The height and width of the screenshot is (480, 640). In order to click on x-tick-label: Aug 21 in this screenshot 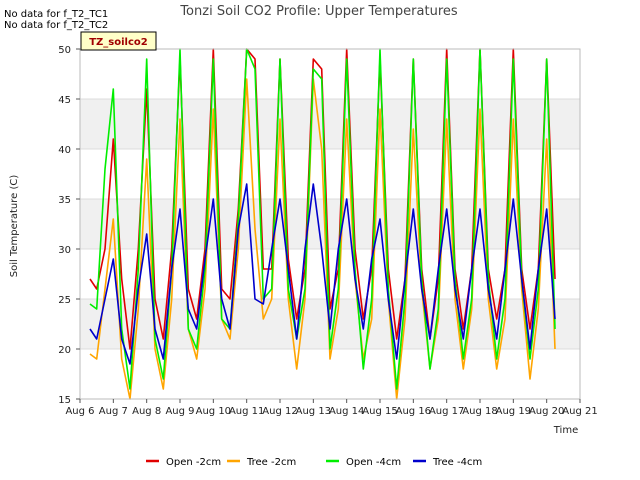, I will do `click(579, 411)`.